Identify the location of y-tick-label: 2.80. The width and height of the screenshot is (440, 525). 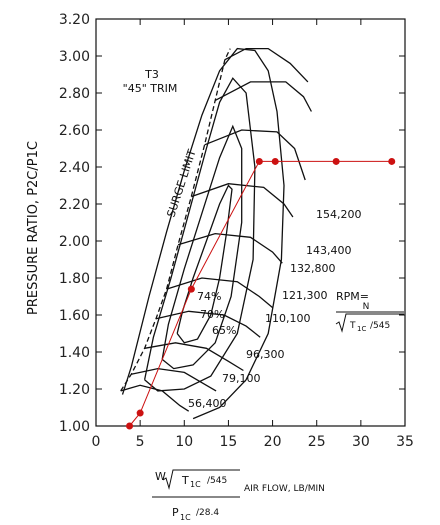
(74, 94).